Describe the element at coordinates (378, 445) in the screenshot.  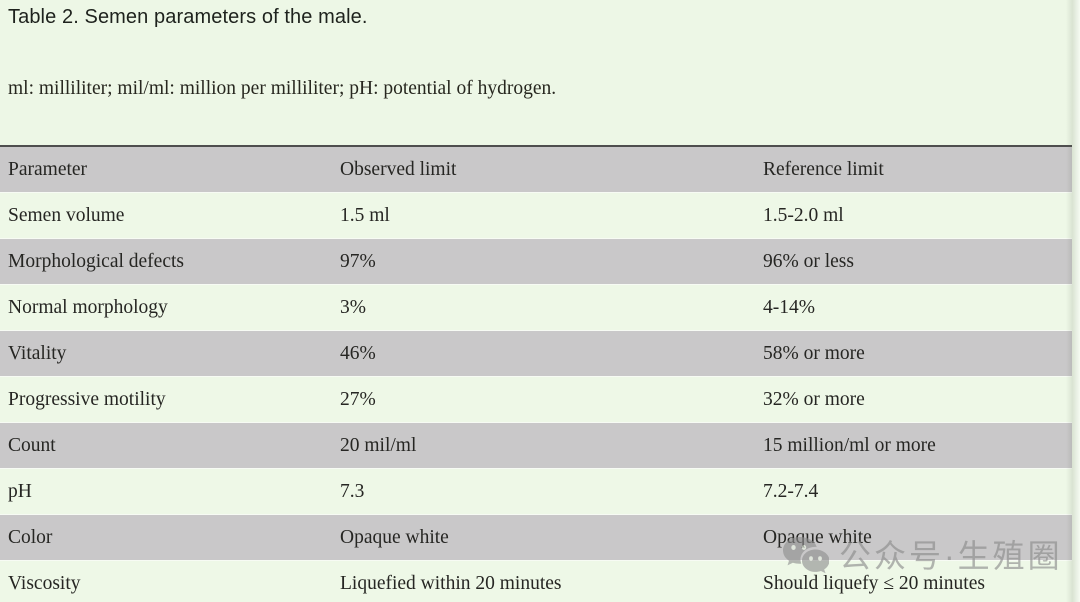
I see `cell-observed: 20 mil/ml` at that location.